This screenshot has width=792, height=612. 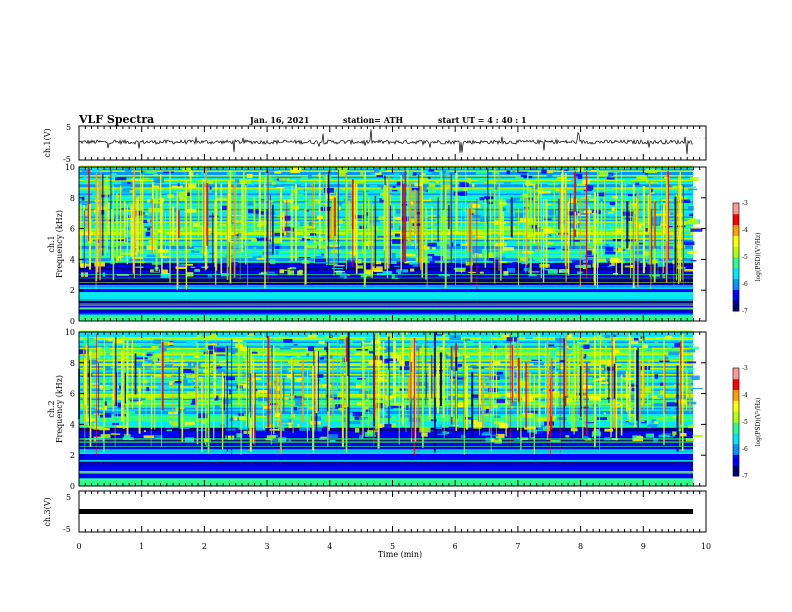 I want to click on ch2-spectrogram-ylabel: Frequency (kHz), so click(x=59, y=409).